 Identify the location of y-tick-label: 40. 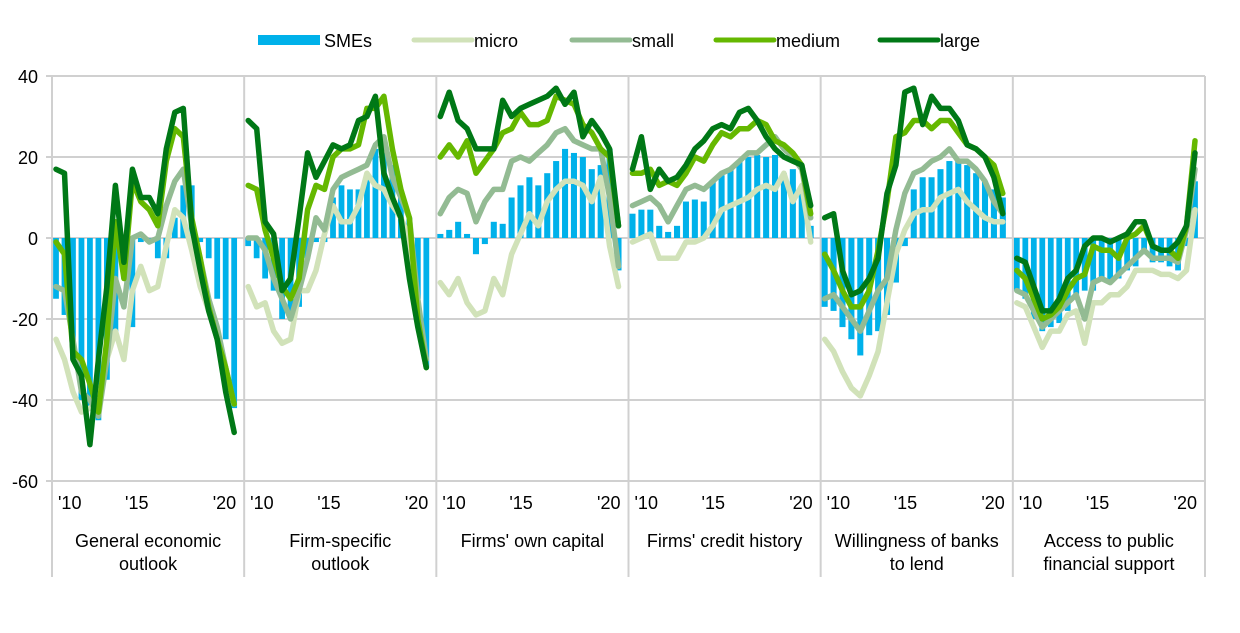
(28, 77).